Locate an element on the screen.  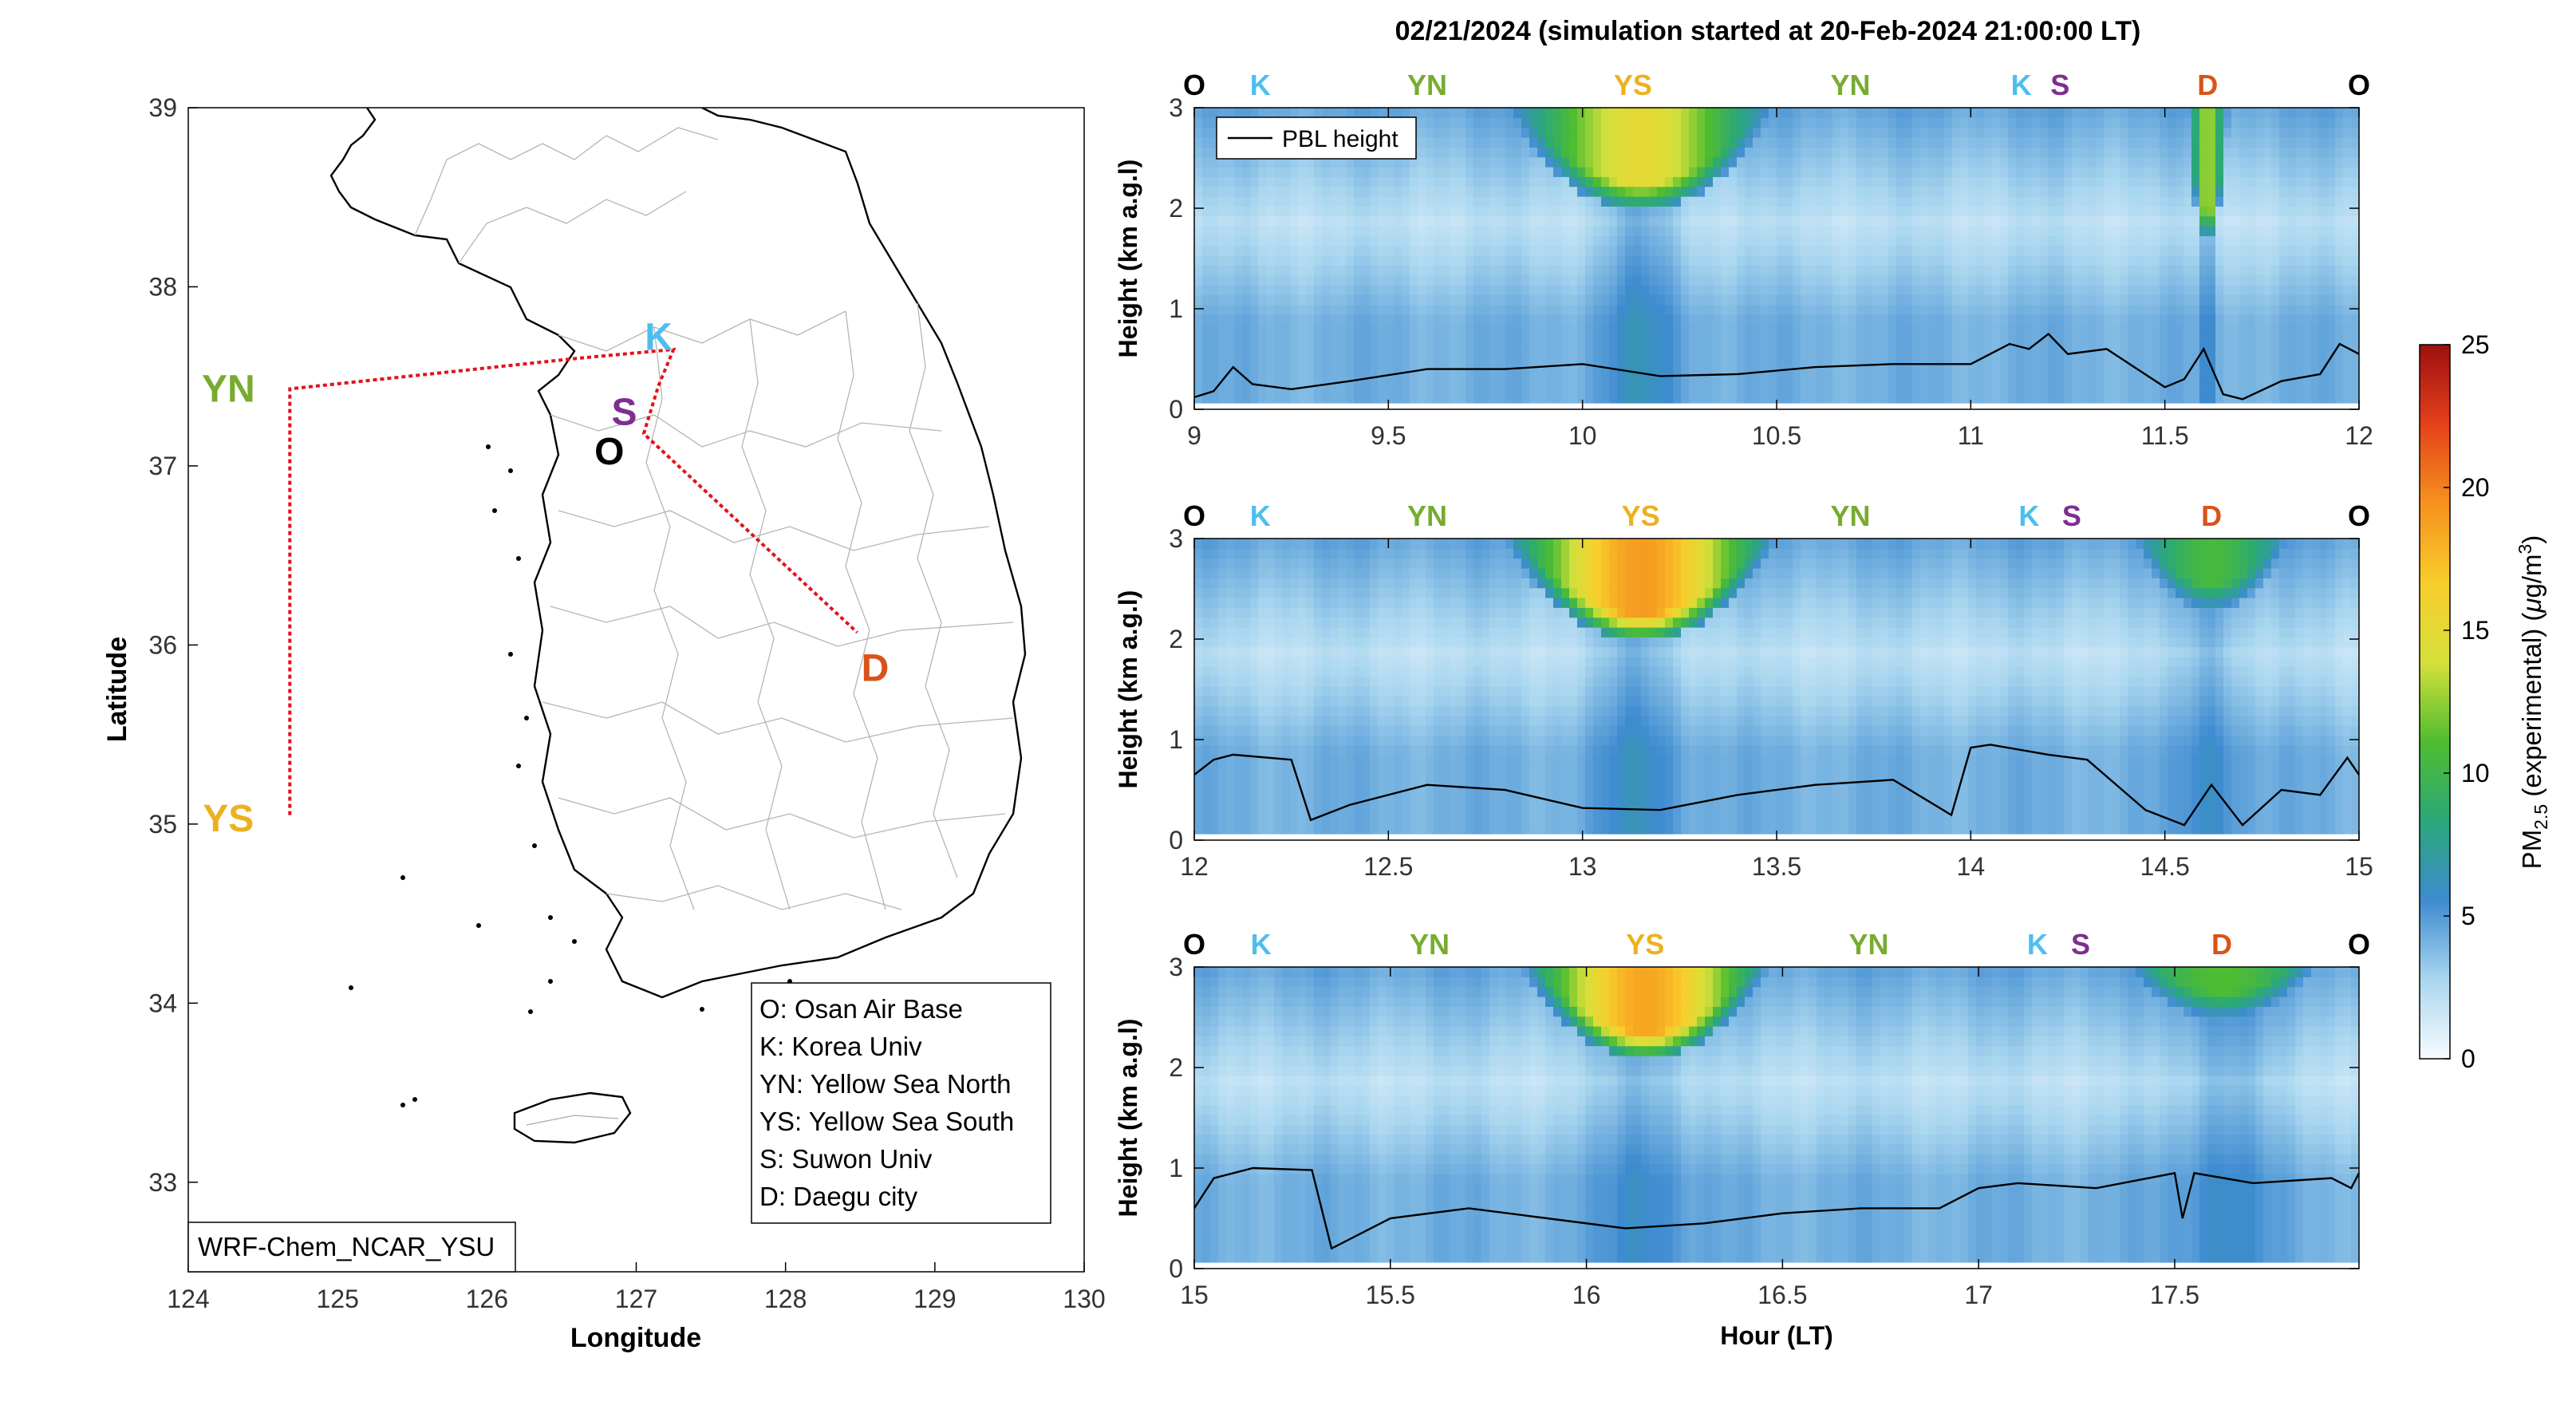
map-x-tick-label: 128 is located at coordinates (786, 1299).